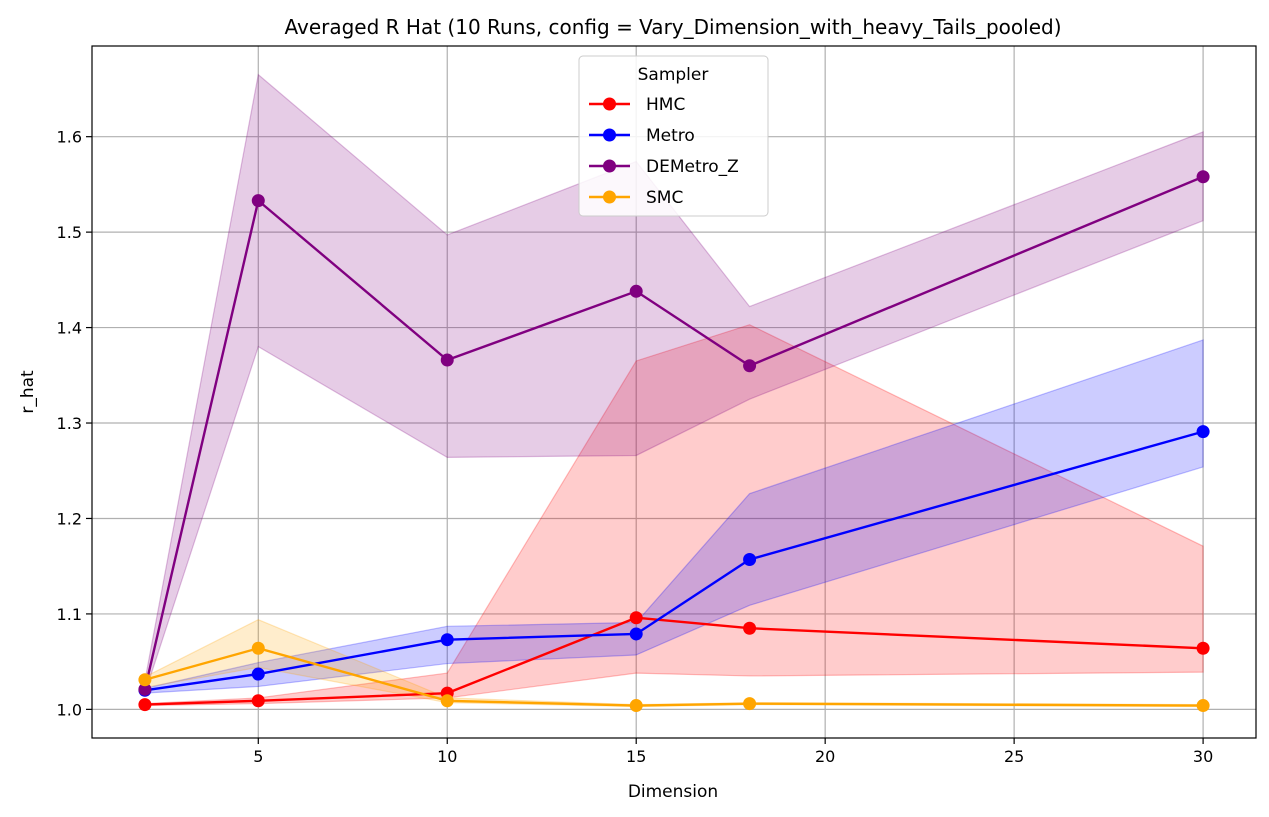 The image size is (1269, 817). I want to click on legend: Sampler HMC Metro DEMetro_Z SMC, so click(673, 136).